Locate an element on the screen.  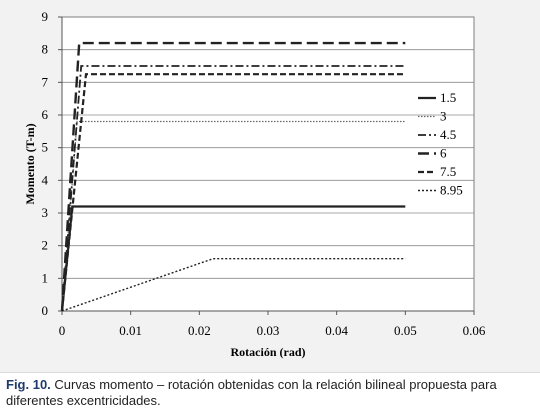
x-tick-label: 0.05 is located at coordinates (405, 330).